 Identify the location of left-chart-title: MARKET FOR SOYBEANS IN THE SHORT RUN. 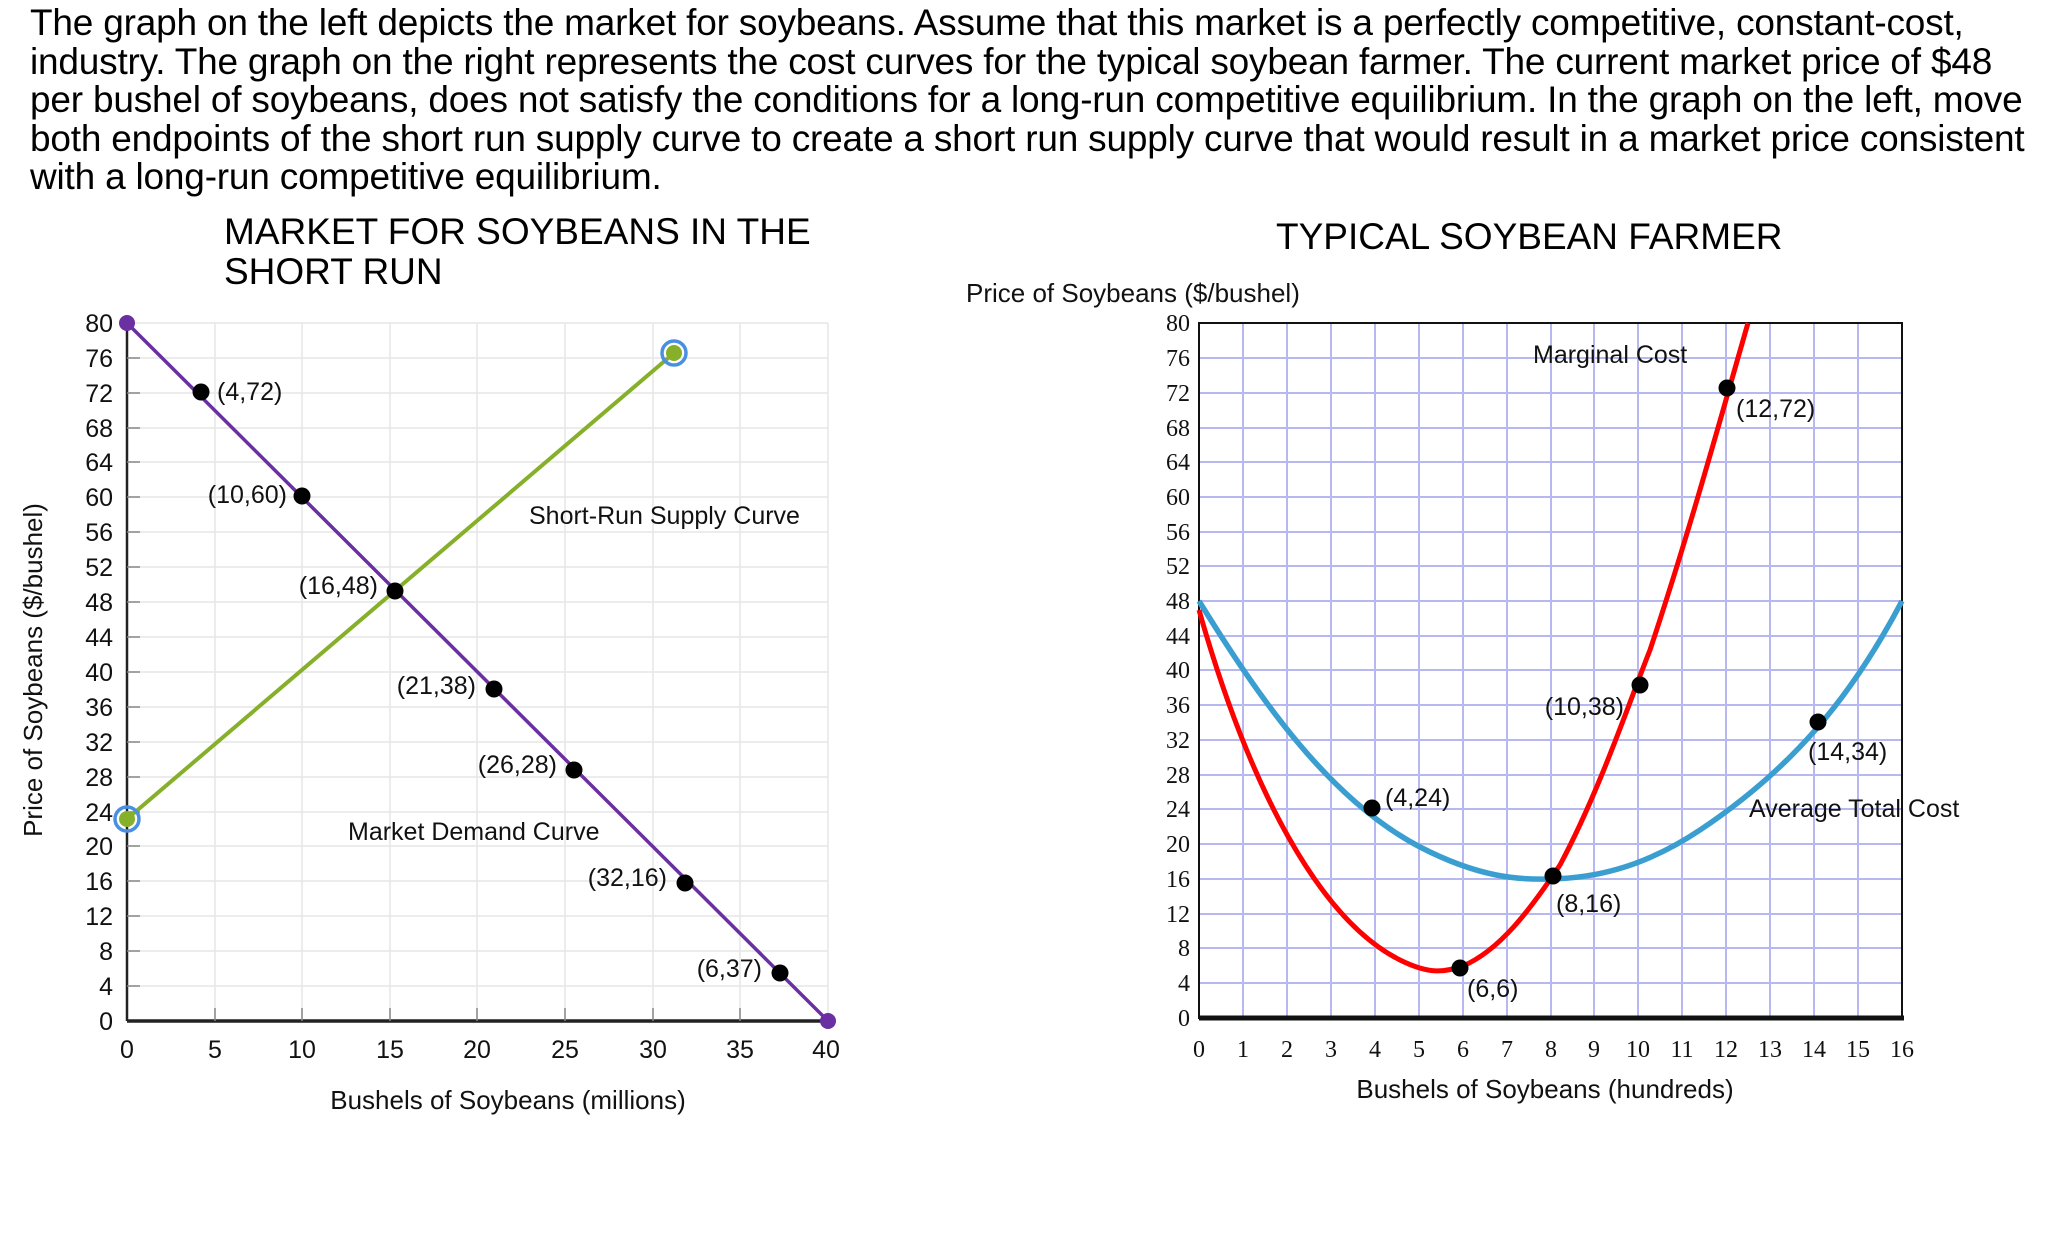
(517, 252).